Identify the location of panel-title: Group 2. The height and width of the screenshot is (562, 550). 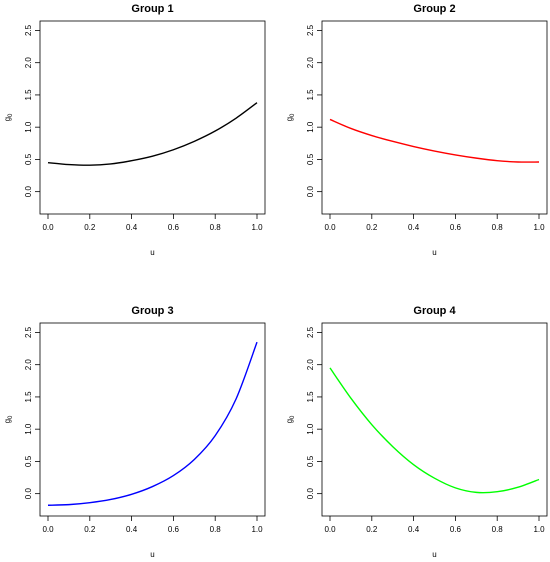
(434, 9).